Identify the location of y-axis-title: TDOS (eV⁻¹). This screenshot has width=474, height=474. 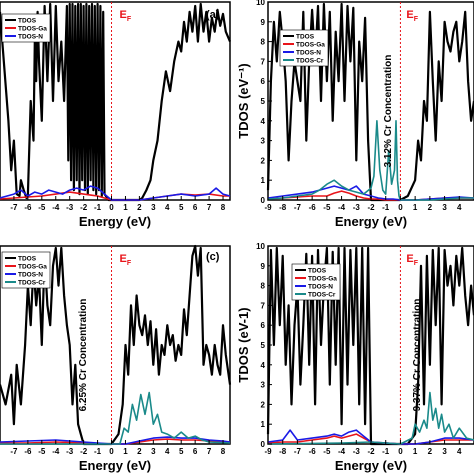
(243, 100).